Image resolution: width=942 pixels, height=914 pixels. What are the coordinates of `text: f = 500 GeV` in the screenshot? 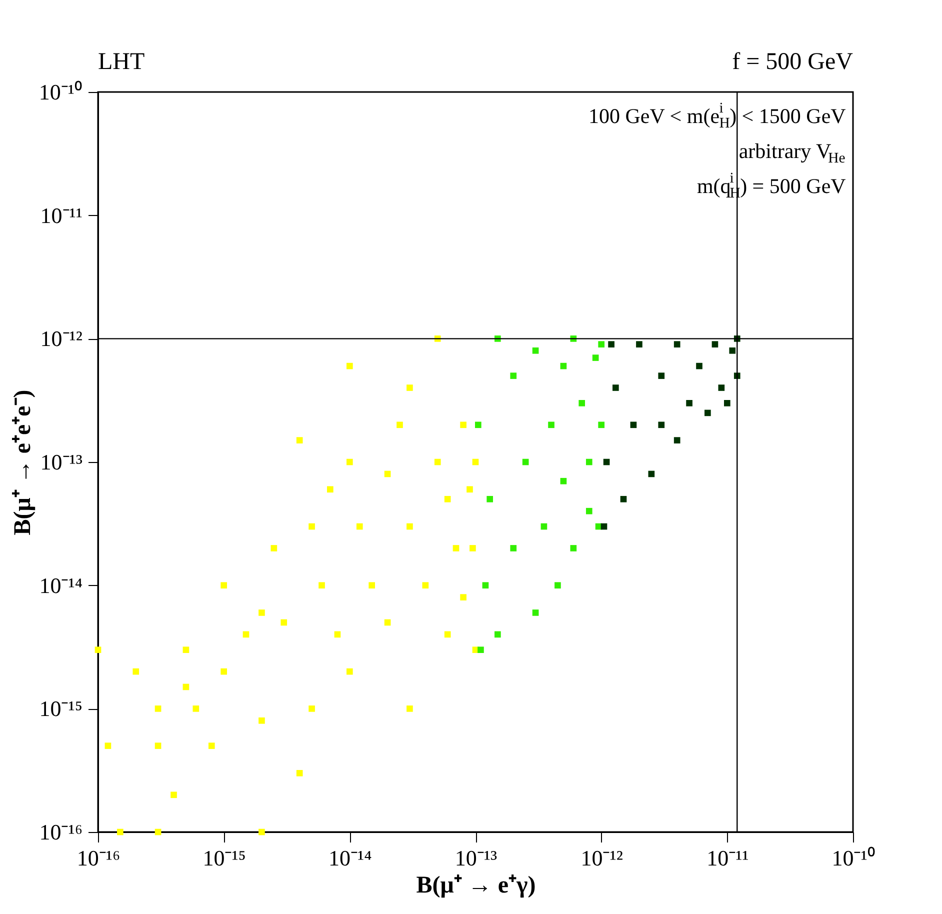 It's located at (793, 62).